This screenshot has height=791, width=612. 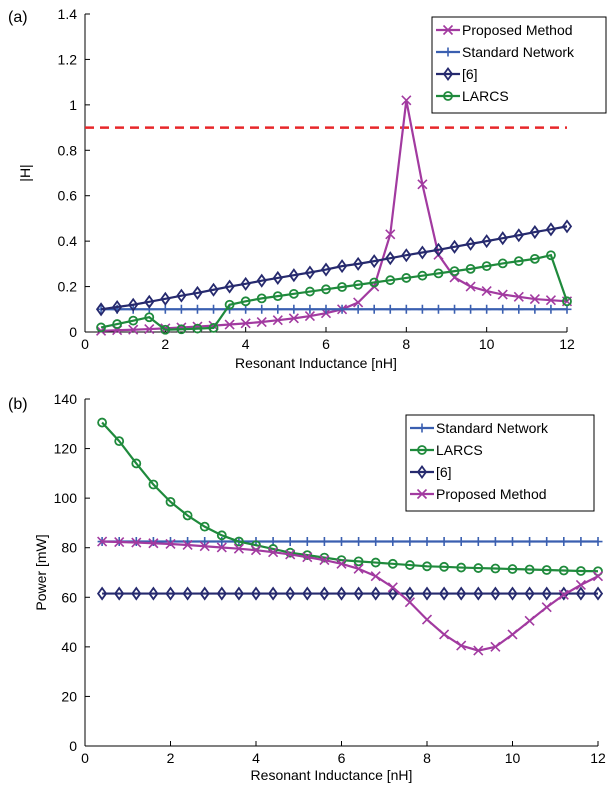 What do you see at coordinates (334, 292) in the screenshot?
I see `series-line` at bounding box center [334, 292].